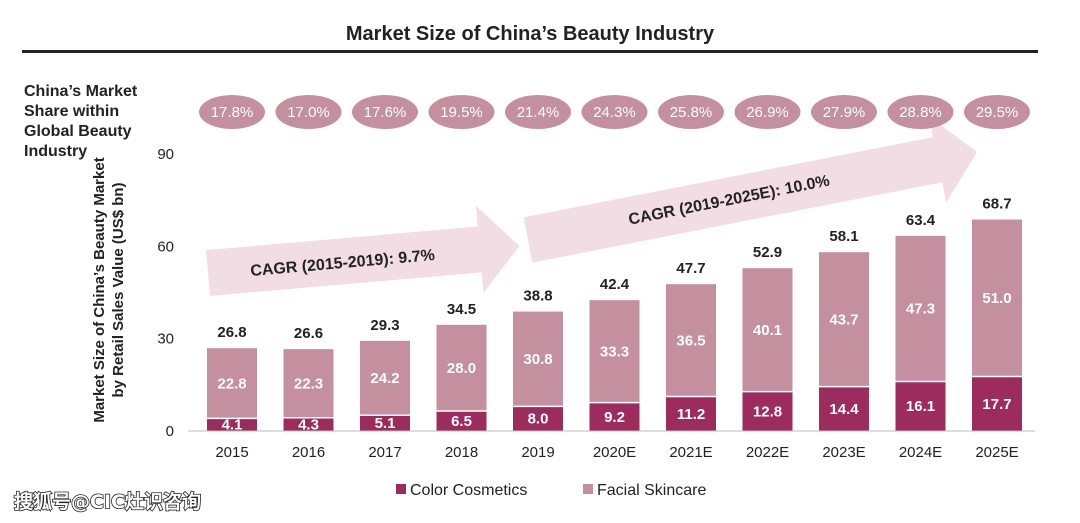 This screenshot has width=1080, height=523. Describe the element at coordinates (690, 268) in the screenshot. I see `total-label-2021e: 47.7` at that location.